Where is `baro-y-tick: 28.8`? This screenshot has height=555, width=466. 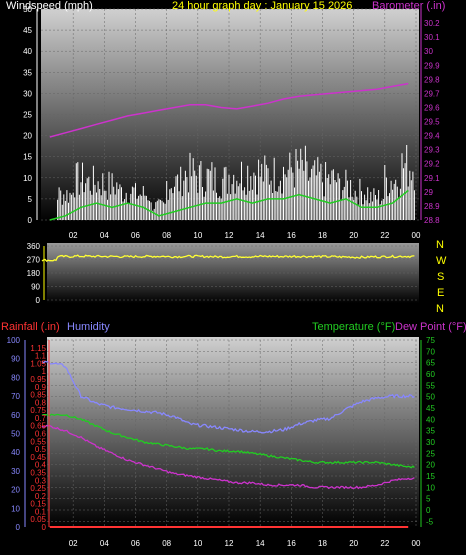
baro-y-tick: 28.8 is located at coordinates (432, 220).